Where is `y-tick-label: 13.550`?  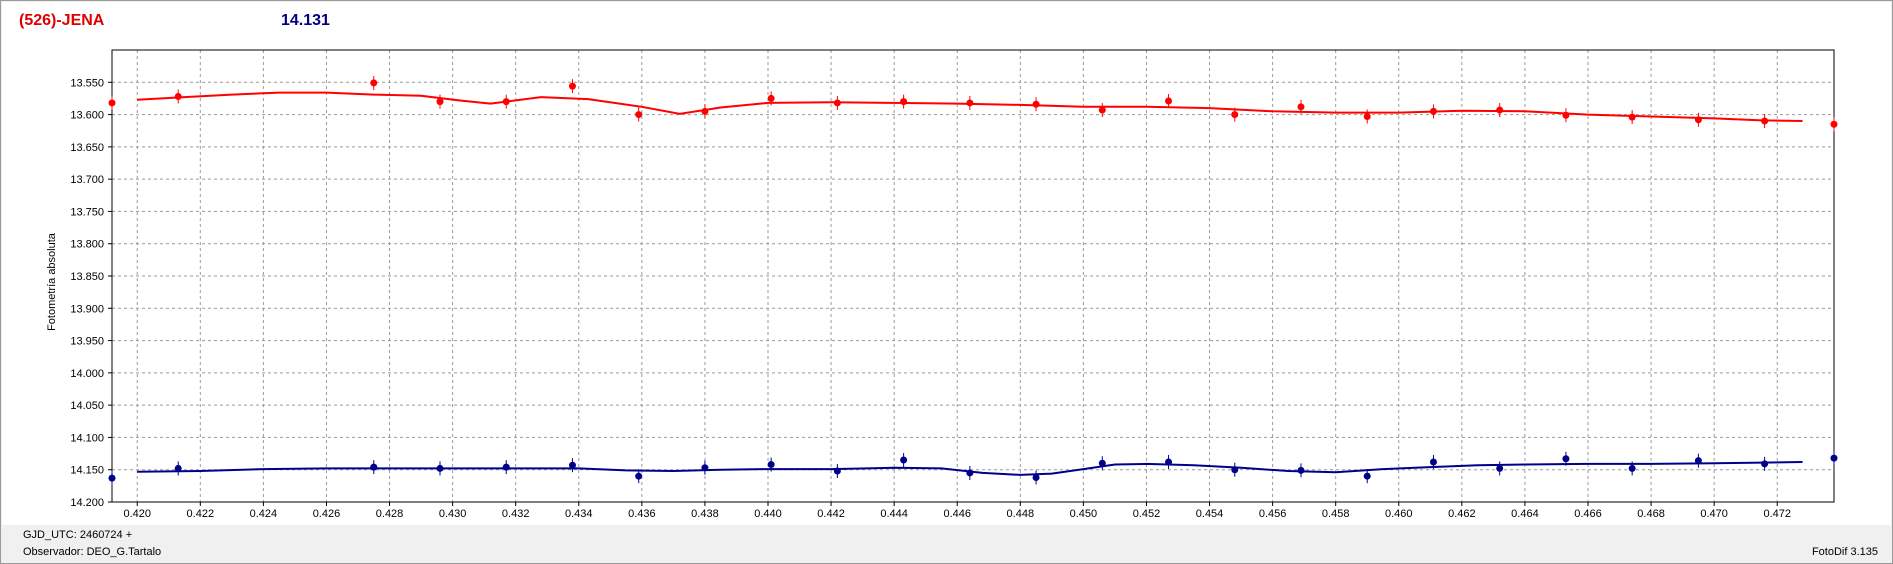
y-tick-label: 13.550 is located at coordinates (87, 83).